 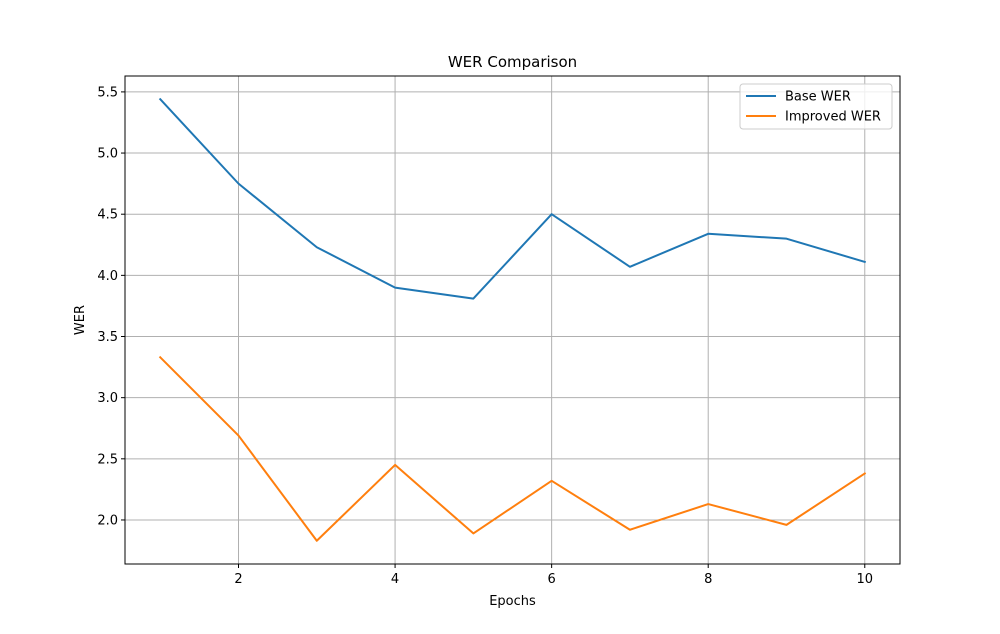 What do you see at coordinates (80, 320) in the screenshot?
I see `y-axis-label: WER` at bounding box center [80, 320].